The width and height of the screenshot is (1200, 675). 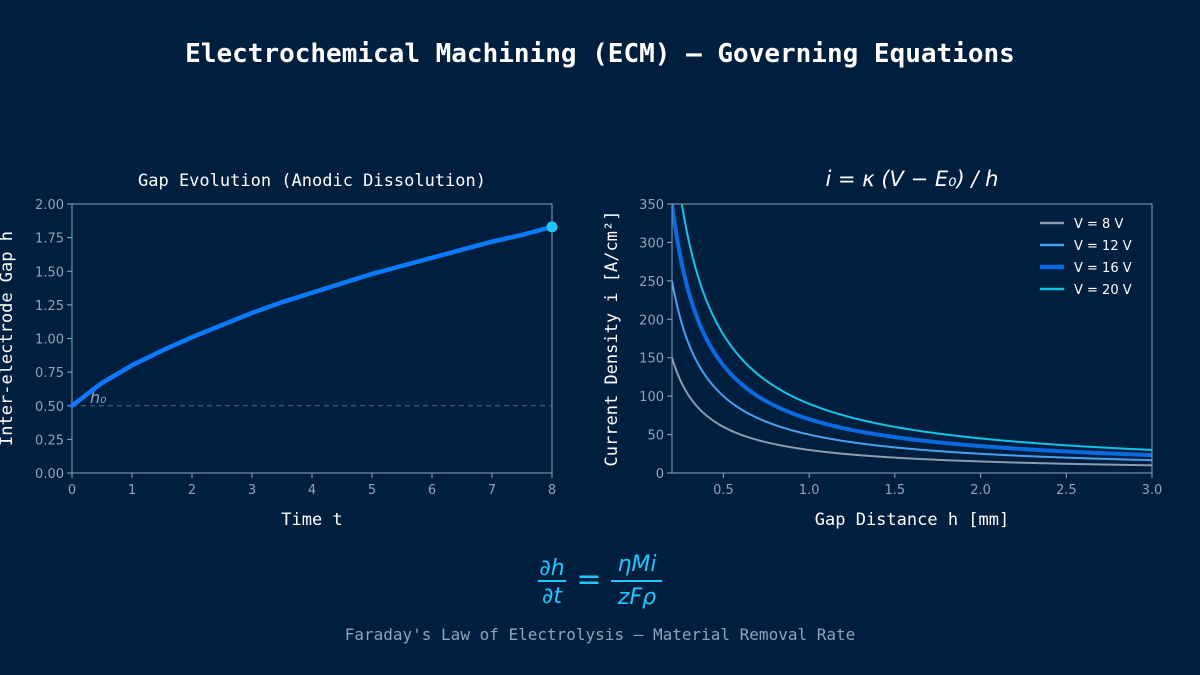 I want to click on y-tick-label: 1.00, so click(x=49, y=340).